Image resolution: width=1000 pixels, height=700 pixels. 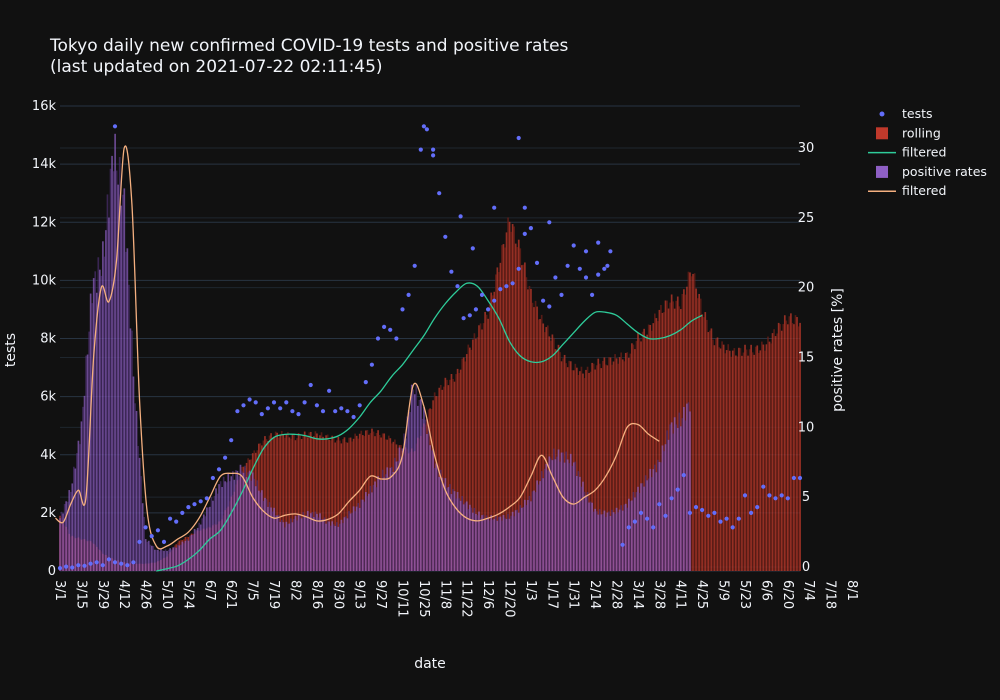 I want to click on x-tick-label: 7/18, so click(x=830, y=594).